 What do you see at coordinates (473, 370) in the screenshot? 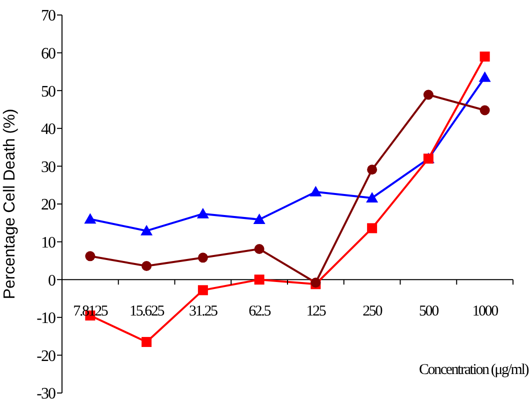
I see `x-axis-title: Concentration (μg/ml)` at bounding box center [473, 370].